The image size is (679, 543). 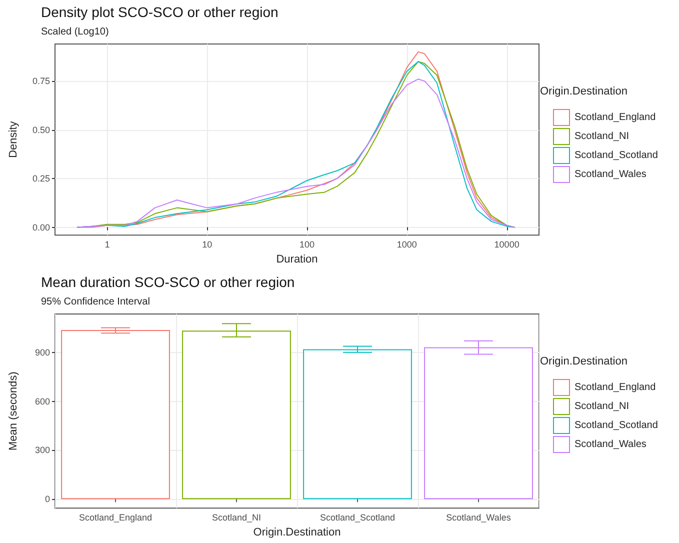 What do you see at coordinates (159, 12) in the screenshot?
I see `chart-title: Density plot SCO-SCO or other region` at bounding box center [159, 12].